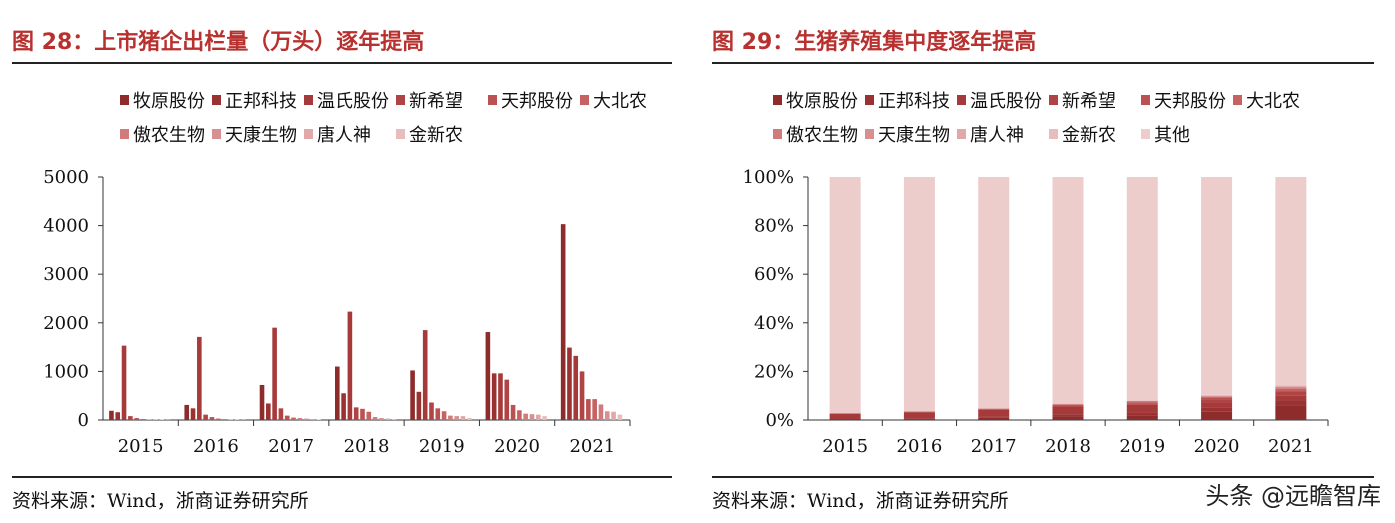  I want to click on y-tick-label: 40%, so click(774, 323).